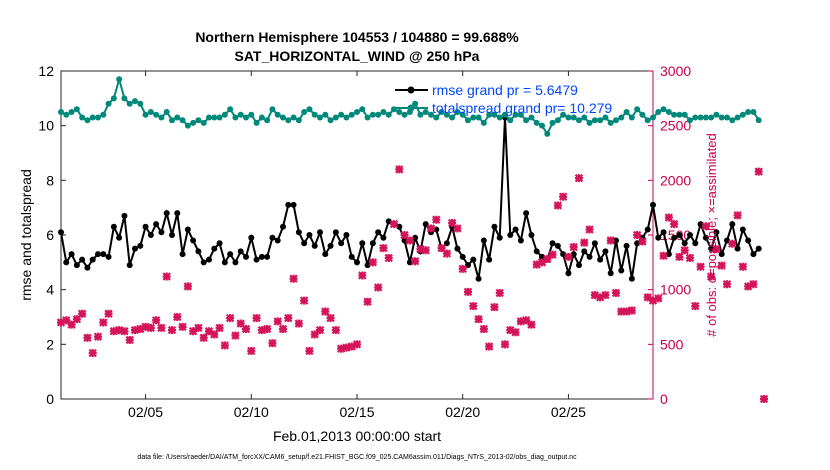 The height and width of the screenshot is (470, 830). Describe the element at coordinates (52, 235) in the screenshot. I see `y-axis-left: 0 2 4 6 8 10 12` at that location.